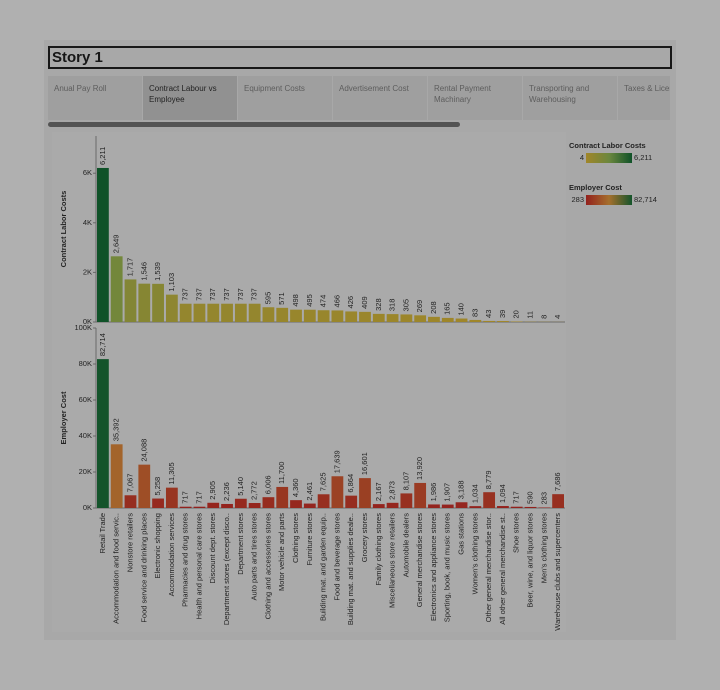 The height and width of the screenshot is (690, 720). I want to click on x-tick-label: Motor vehicle and parts, so click(281, 552).